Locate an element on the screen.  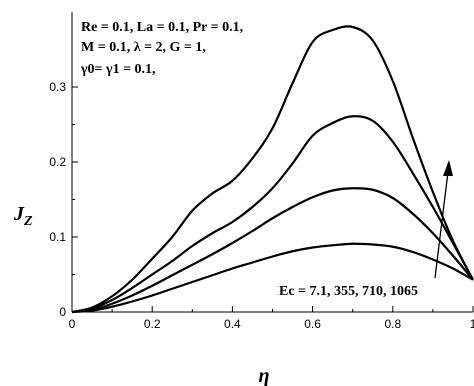
params-line-2: M = 0.1, λ = 2, G = 1, is located at coordinates (143, 47).